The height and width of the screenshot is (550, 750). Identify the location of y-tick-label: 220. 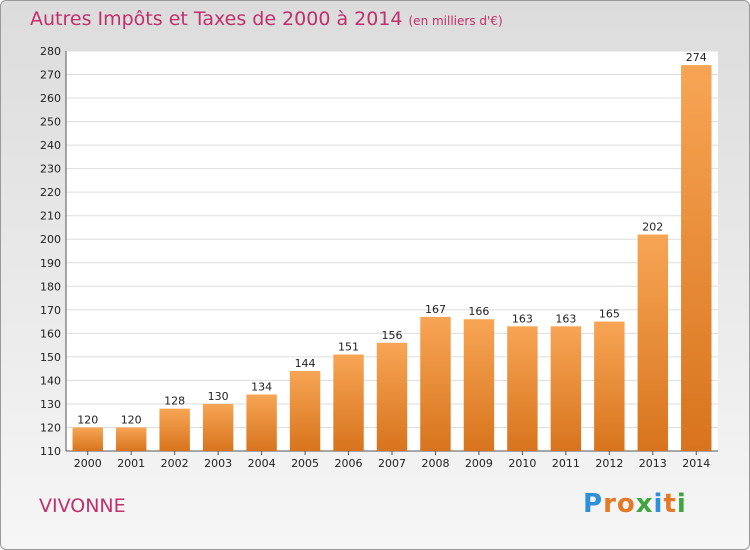
(50, 192).